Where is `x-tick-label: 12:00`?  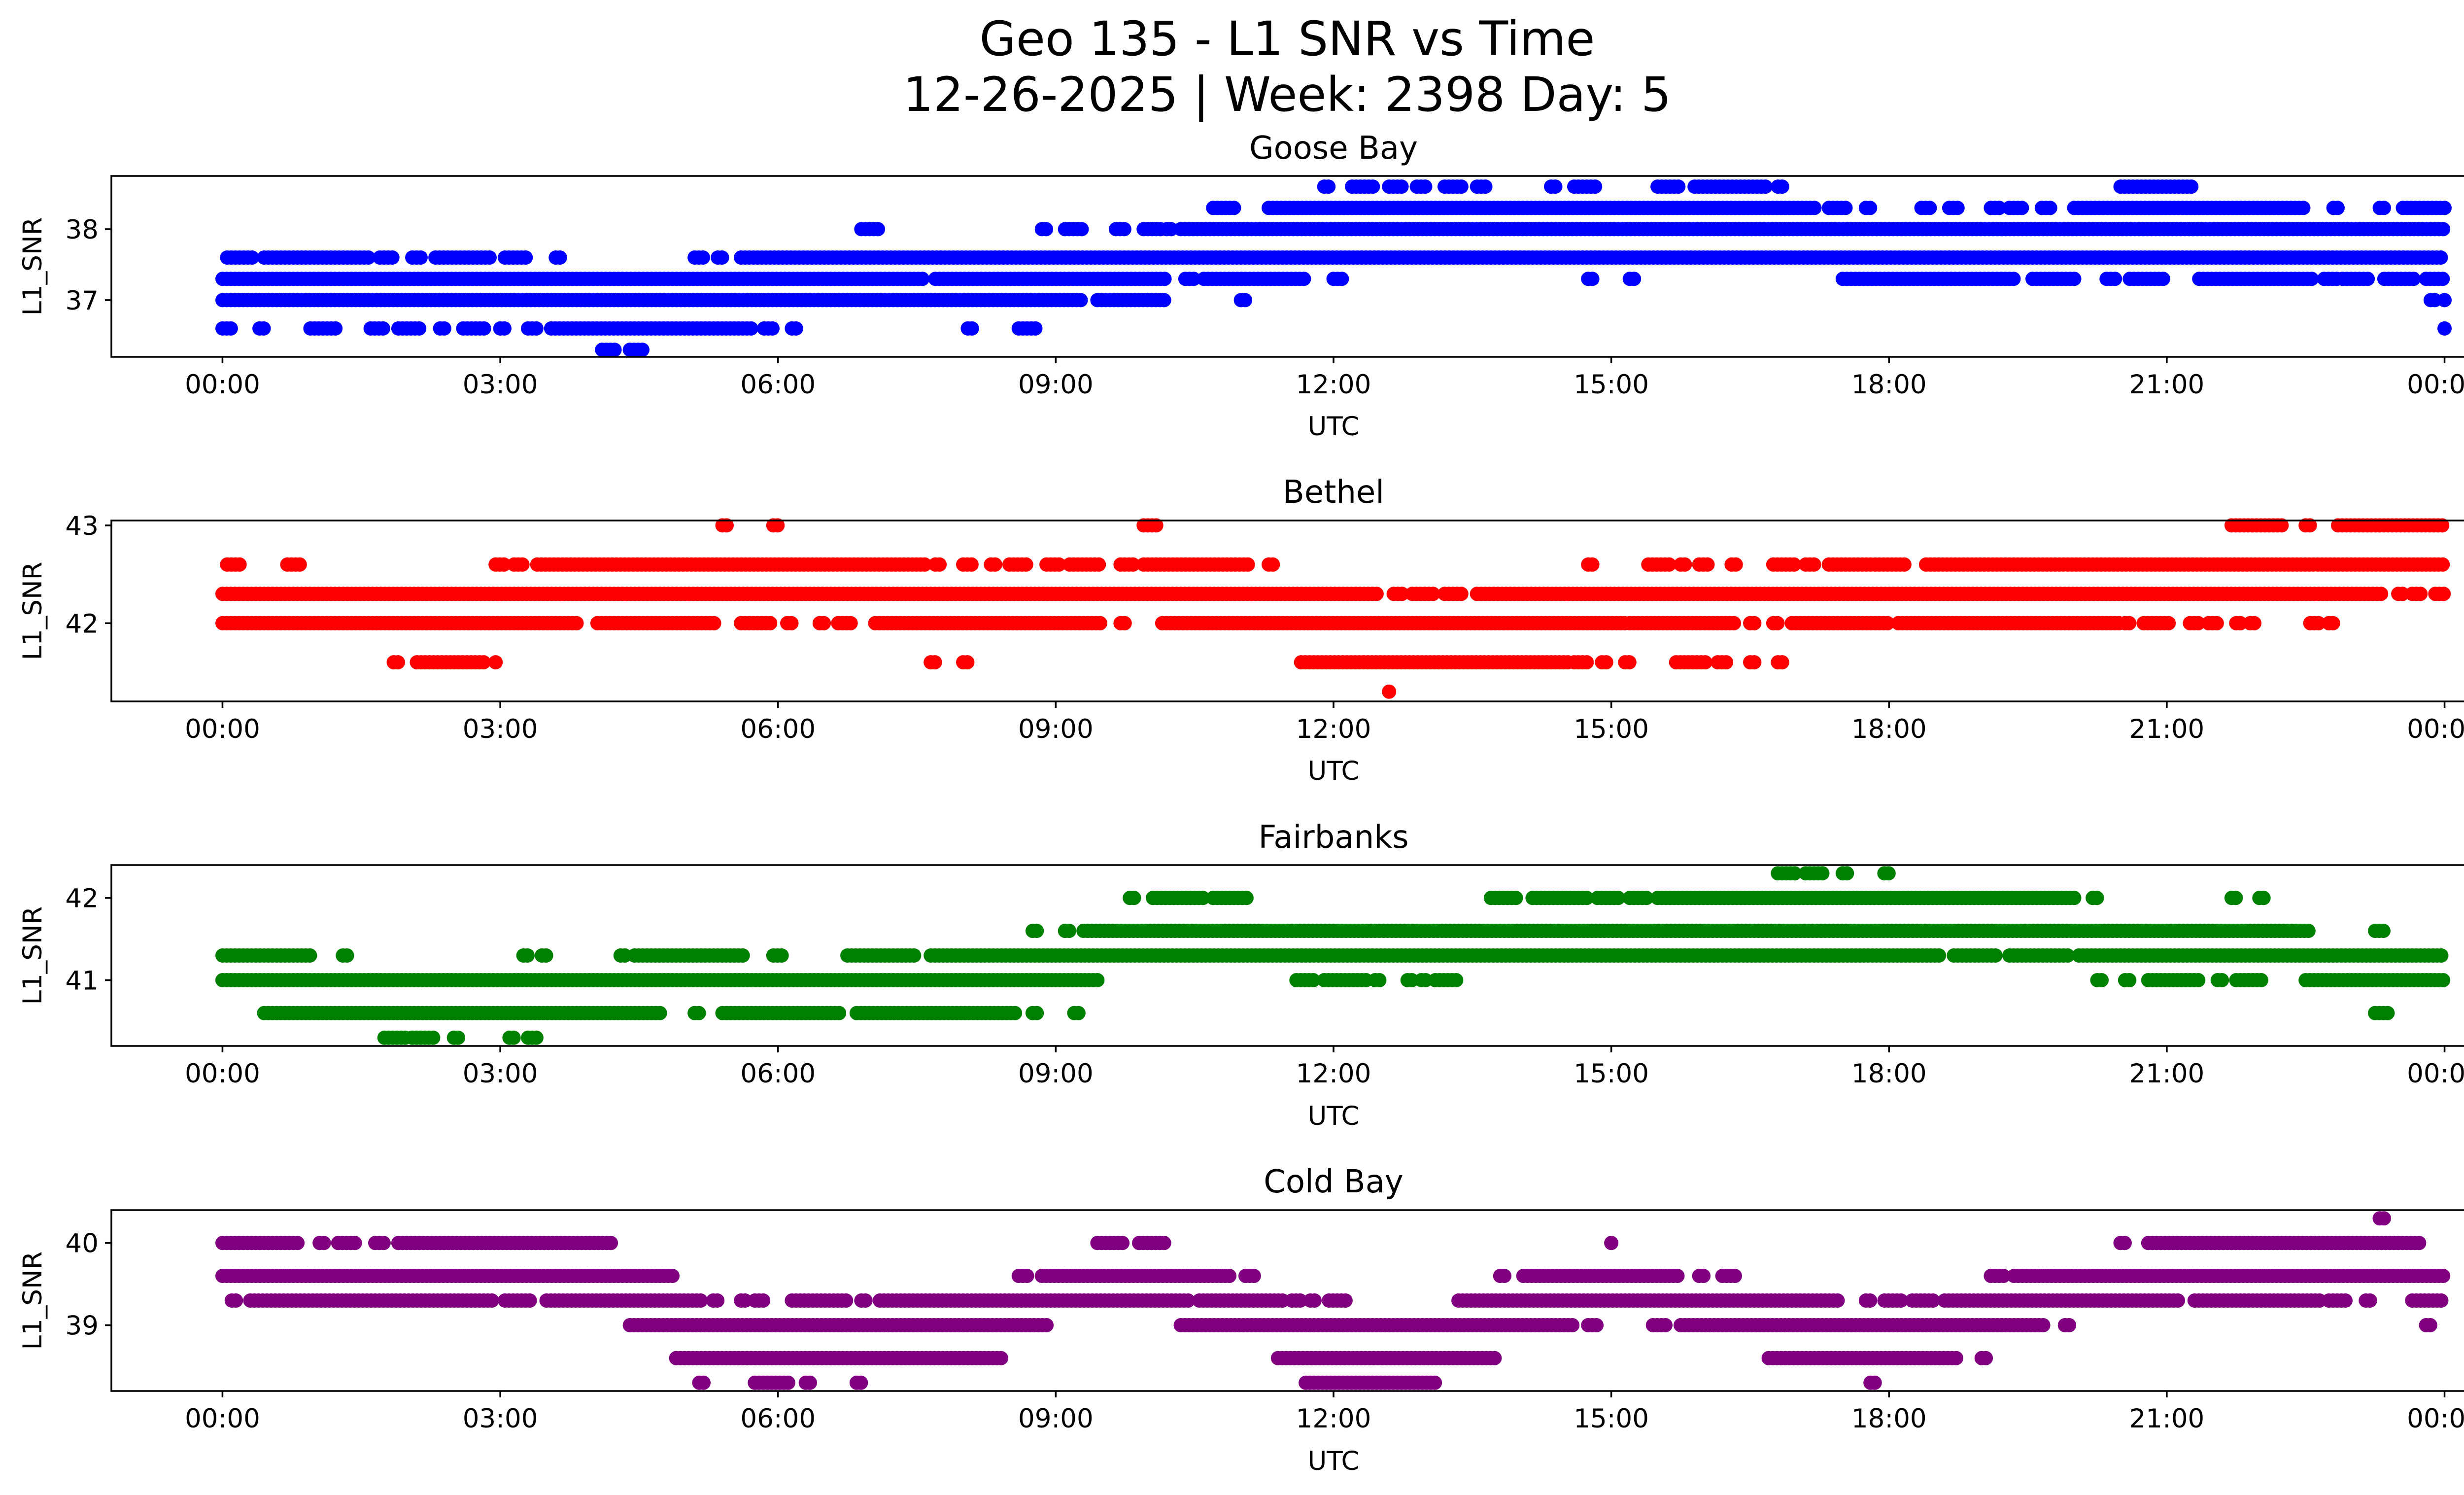 x-tick-label: 12:00 is located at coordinates (1333, 1074).